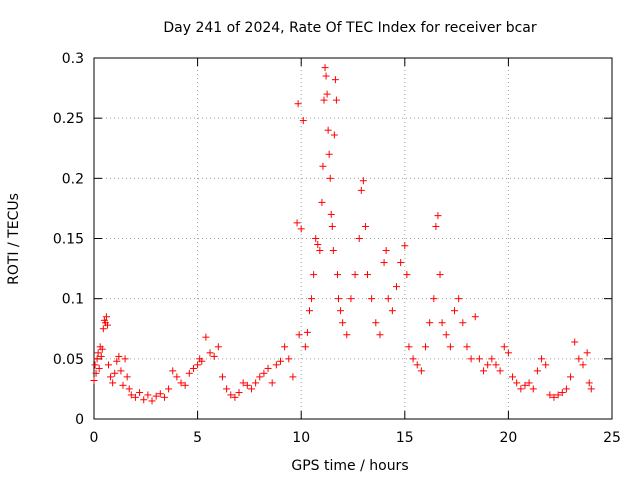  I want to click on x-tick-label: 20, so click(508, 438).